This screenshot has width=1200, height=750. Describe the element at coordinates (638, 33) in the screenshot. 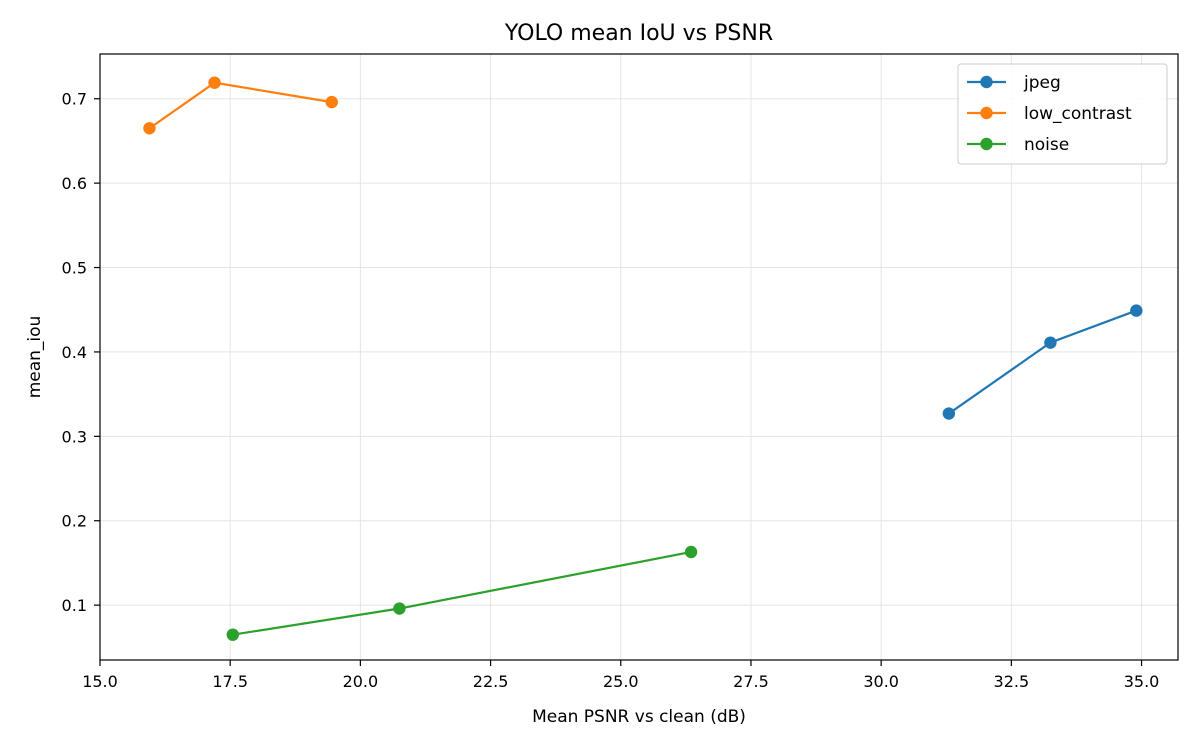

I see `chart-title: YOLO mean IoU vs PSNR` at that location.